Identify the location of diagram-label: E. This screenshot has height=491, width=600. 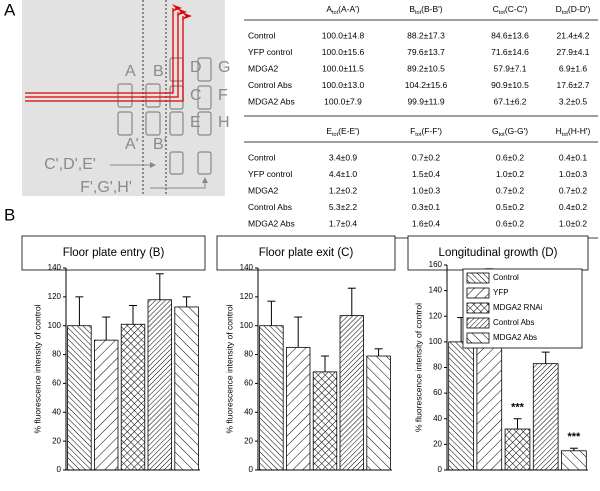
(195, 122).